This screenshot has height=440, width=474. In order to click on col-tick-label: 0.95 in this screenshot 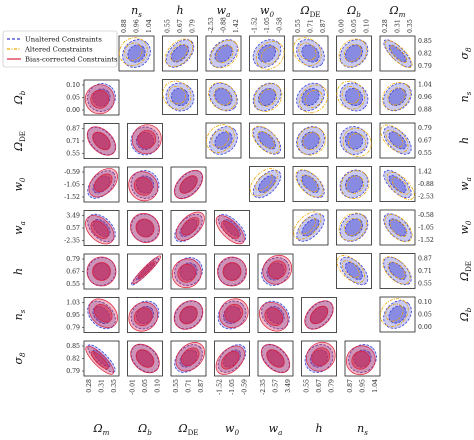, I will do `click(363, 386)`.